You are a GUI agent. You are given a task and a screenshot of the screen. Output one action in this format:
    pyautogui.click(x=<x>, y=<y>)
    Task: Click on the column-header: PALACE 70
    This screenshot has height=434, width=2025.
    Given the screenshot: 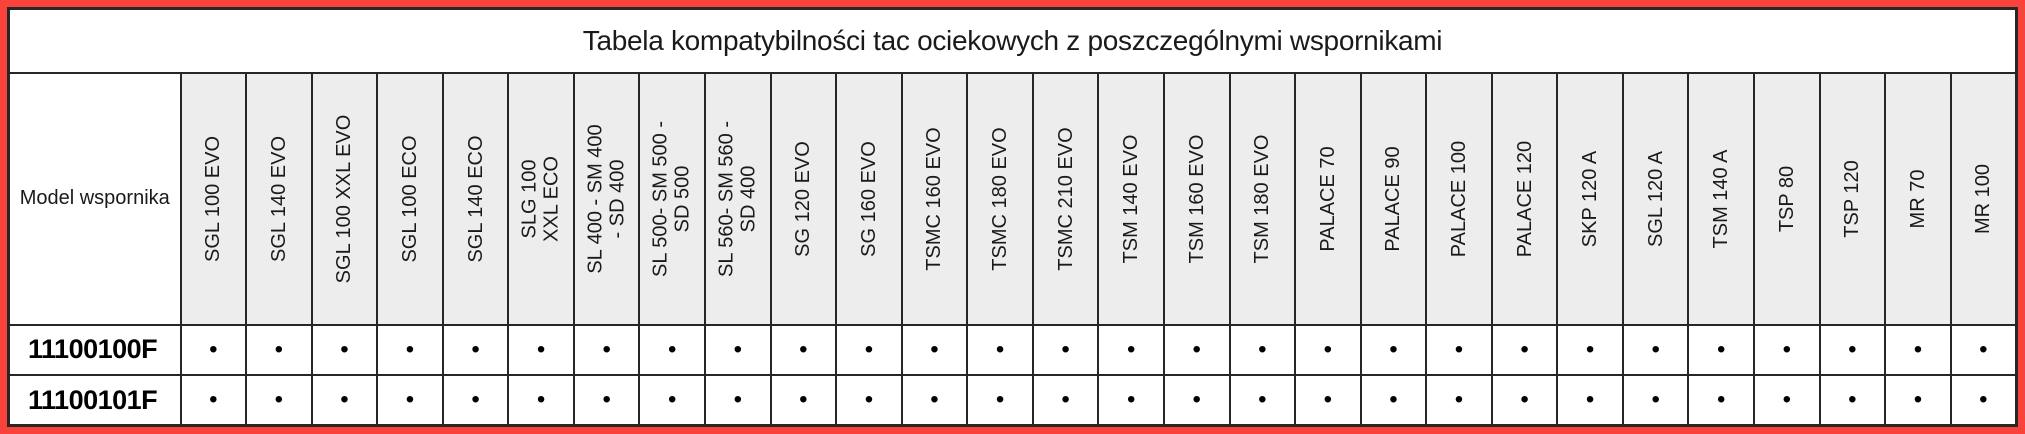 What is the action you would take?
    pyautogui.click(x=1328, y=198)
    